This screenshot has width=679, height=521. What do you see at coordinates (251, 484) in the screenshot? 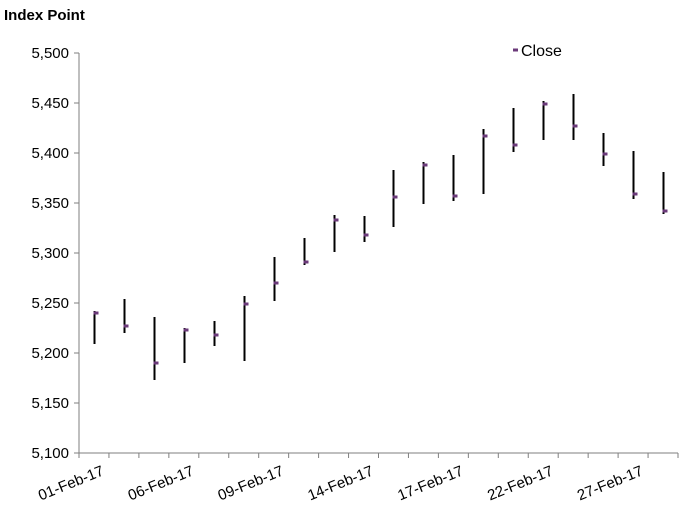
I see `x-tick-label: 09-Feb-17` at bounding box center [251, 484].